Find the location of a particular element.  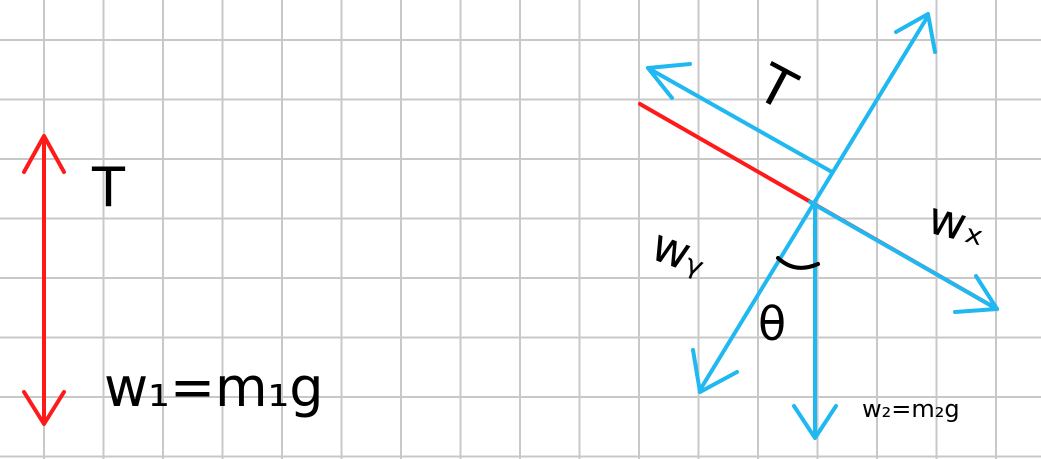

theta-angle-arc is located at coordinates (798, 263).